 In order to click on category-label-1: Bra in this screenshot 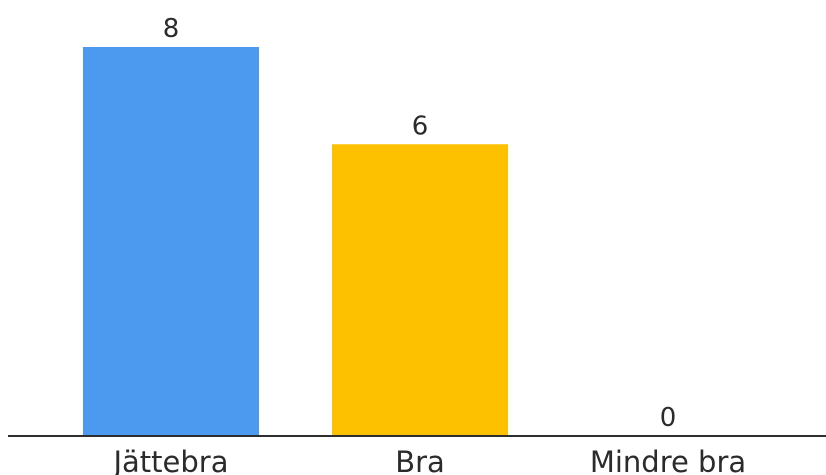, I will do `click(420, 460)`.